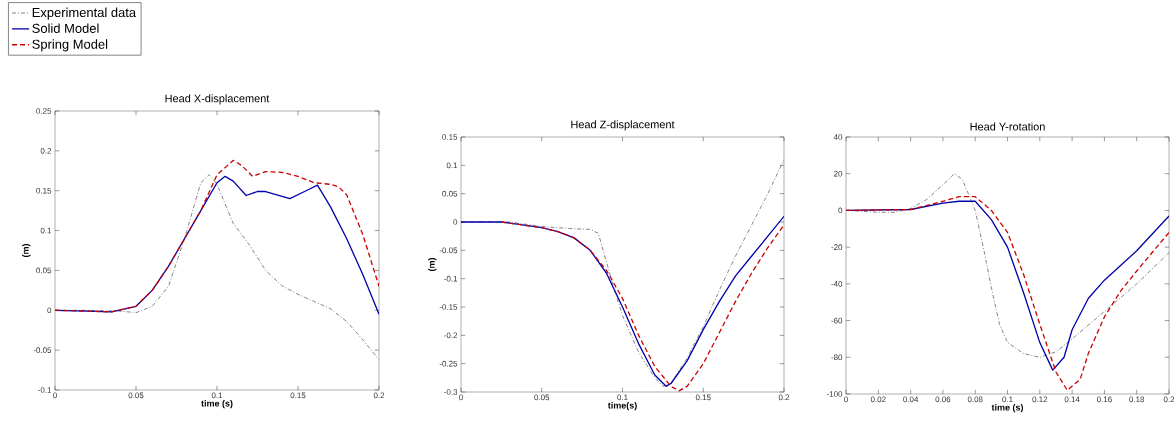  What do you see at coordinates (65, 28) in the screenshot?
I see `legend-label: Solid Model` at bounding box center [65, 28].